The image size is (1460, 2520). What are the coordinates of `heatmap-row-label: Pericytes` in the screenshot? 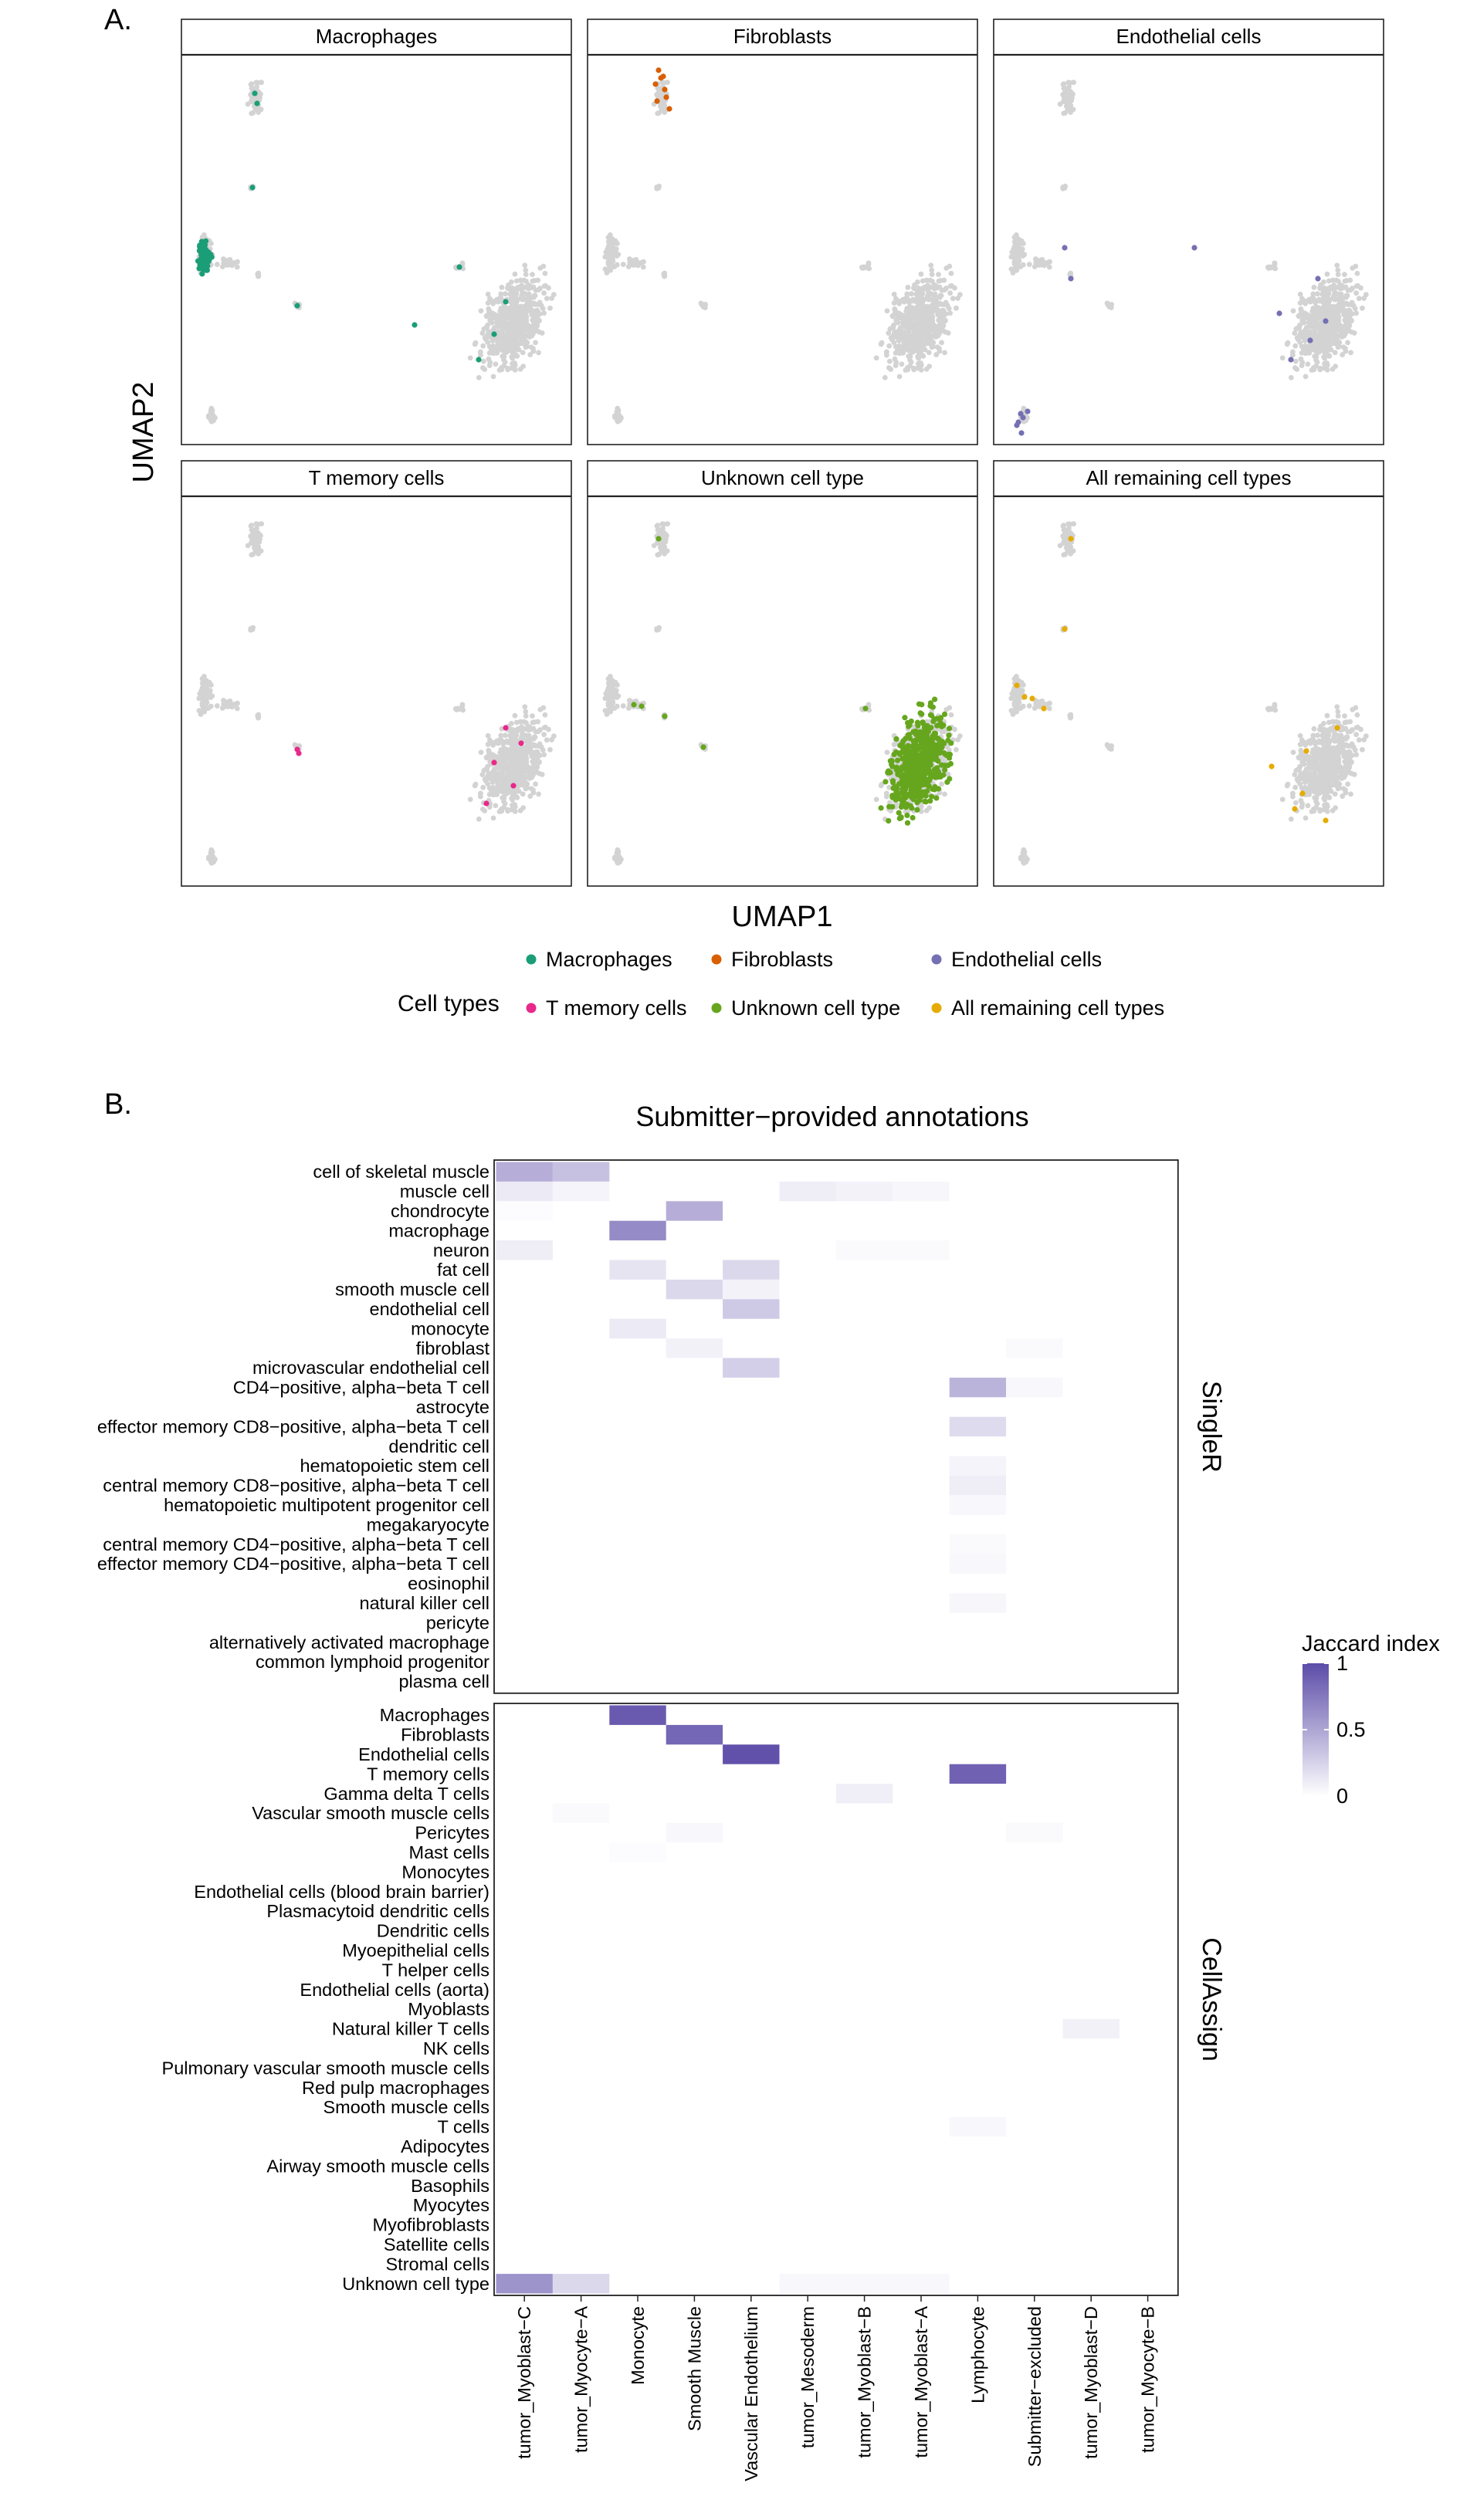 It's located at (452, 1833).